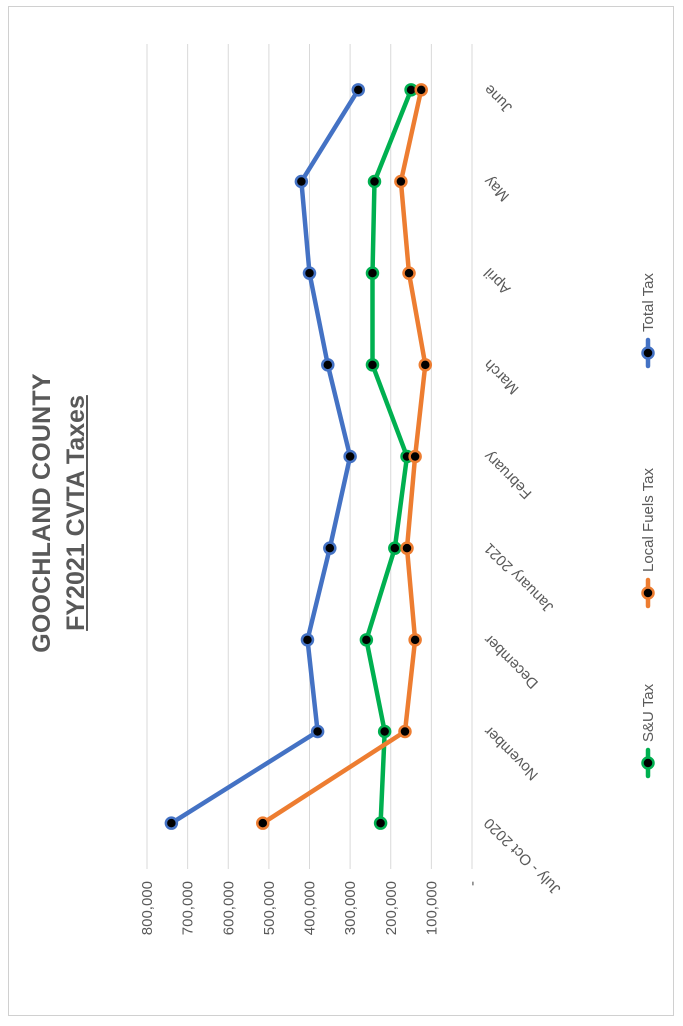 This screenshot has height=1026, width=683. I want to click on legend-marker-total-tax, so click(648, 353).